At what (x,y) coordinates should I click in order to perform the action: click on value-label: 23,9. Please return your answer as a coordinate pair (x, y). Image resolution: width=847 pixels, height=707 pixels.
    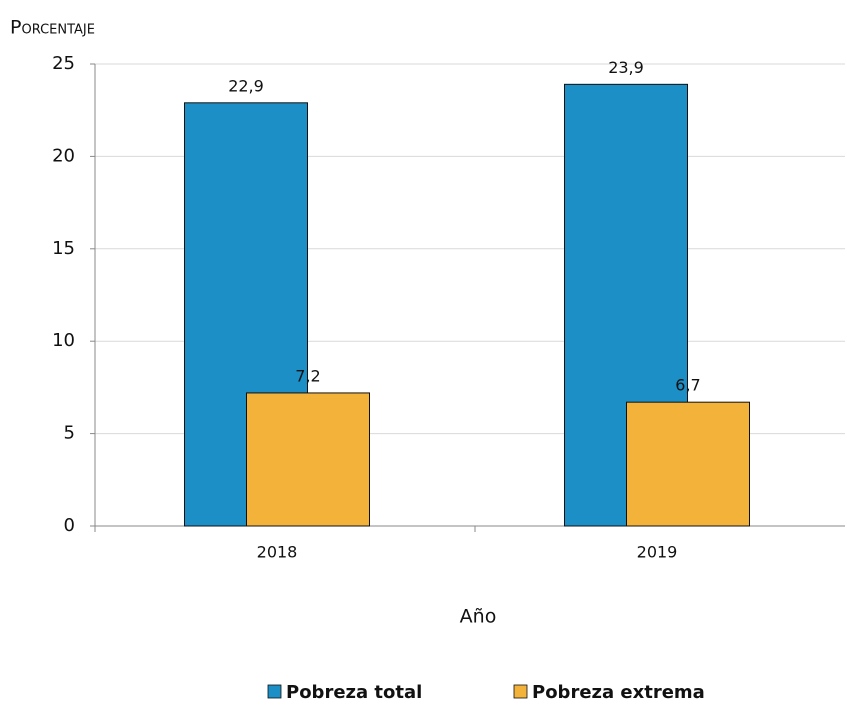
    Looking at the image, I should click on (626, 67).